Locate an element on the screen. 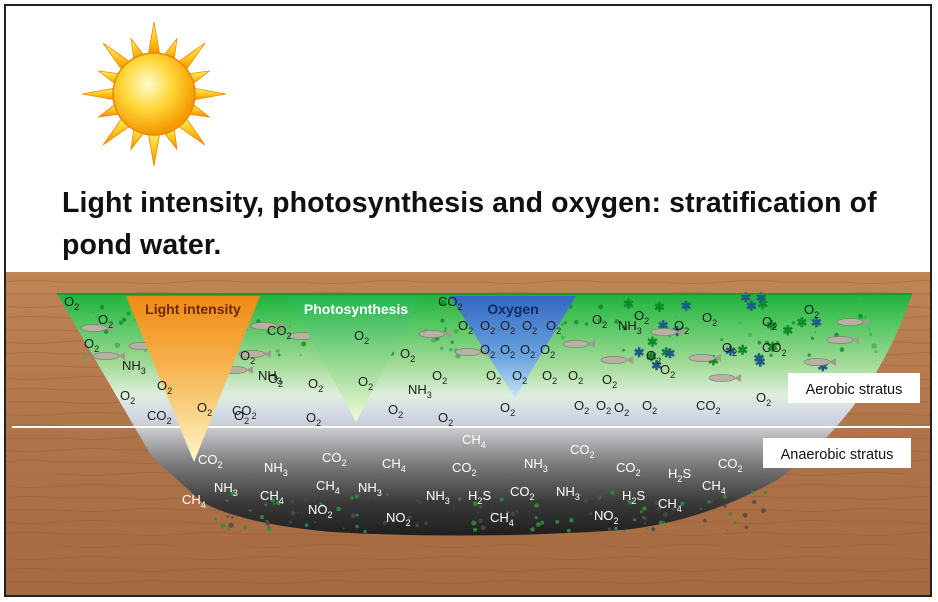  oxygen-gradient is located at coordinates (513, 347).